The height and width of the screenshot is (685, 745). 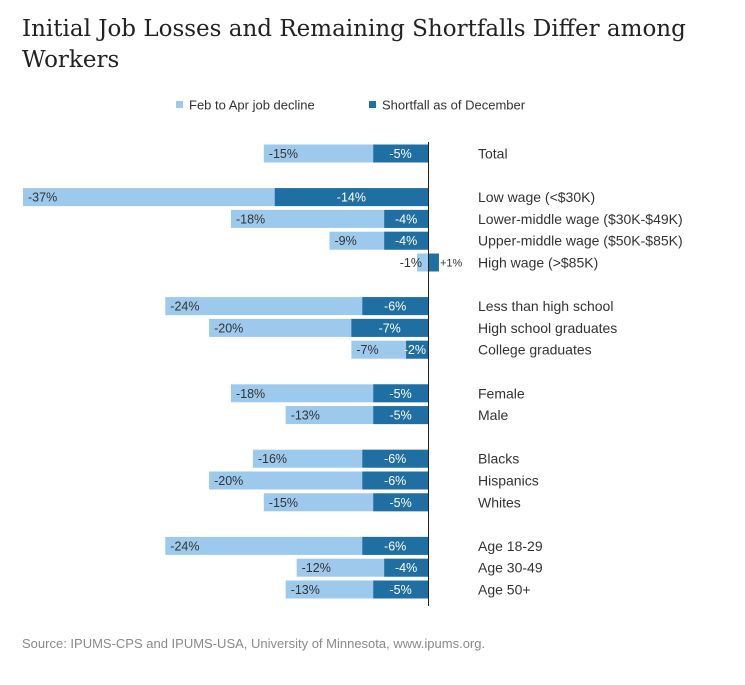 What do you see at coordinates (493, 154) in the screenshot?
I see `category-label: Total` at bounding box center [493, 154].